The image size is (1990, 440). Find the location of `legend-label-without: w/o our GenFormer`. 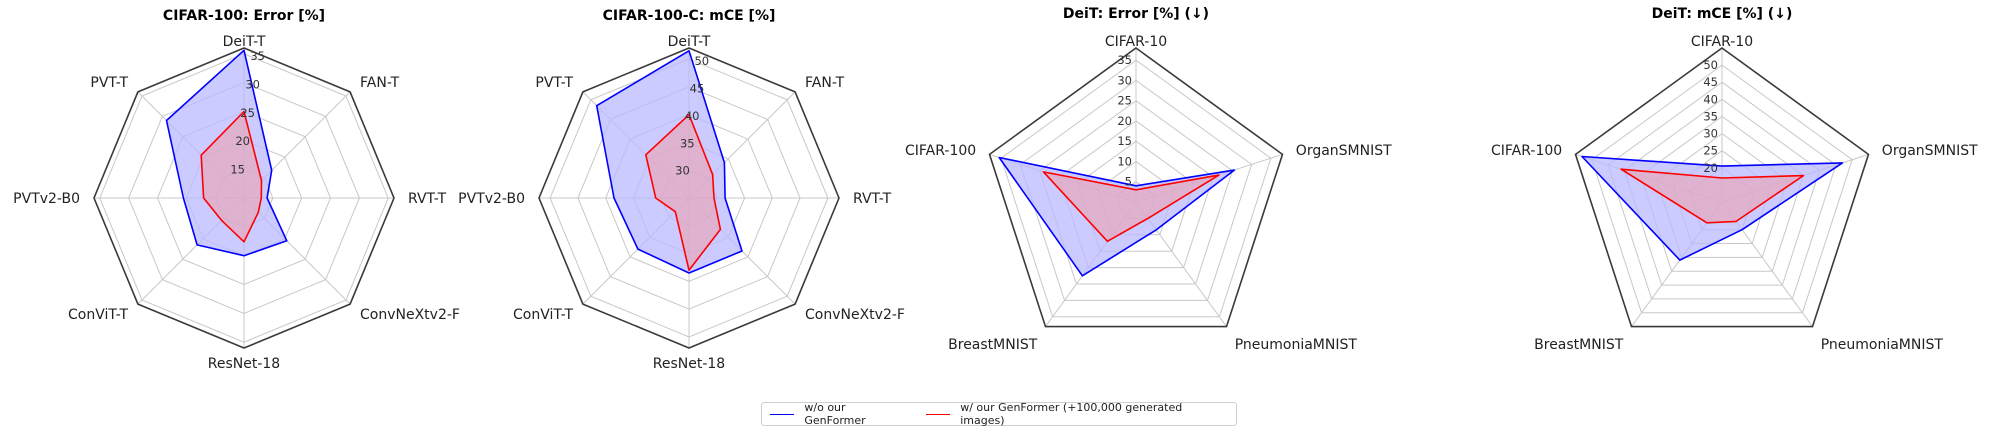

legend-label-without: w/o our GenFormer is located at coordinates (835, 414).